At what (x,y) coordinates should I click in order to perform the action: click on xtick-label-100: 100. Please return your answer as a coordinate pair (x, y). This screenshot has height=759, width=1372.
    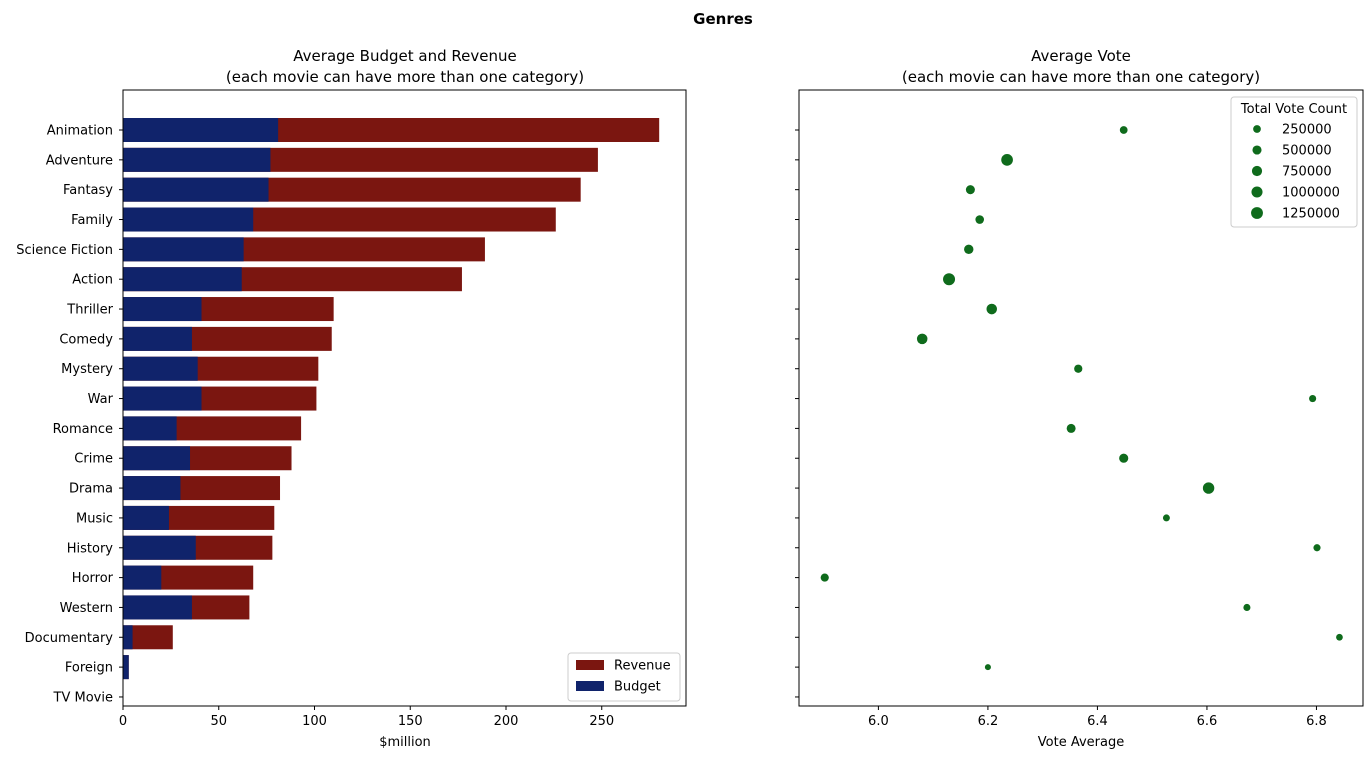
    Looking at the image, I should click on (314, 721).